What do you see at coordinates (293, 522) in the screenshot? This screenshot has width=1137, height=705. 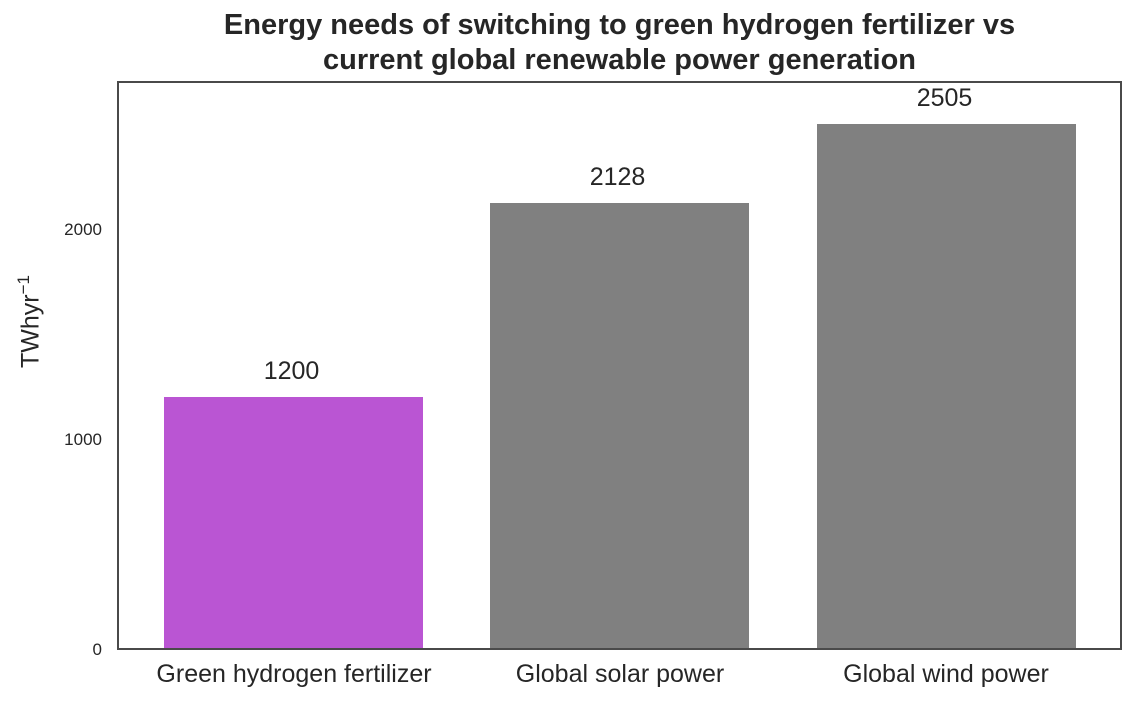 I see `bar-green-hydrogen-fertilizer` at bounding box center [293, 522].